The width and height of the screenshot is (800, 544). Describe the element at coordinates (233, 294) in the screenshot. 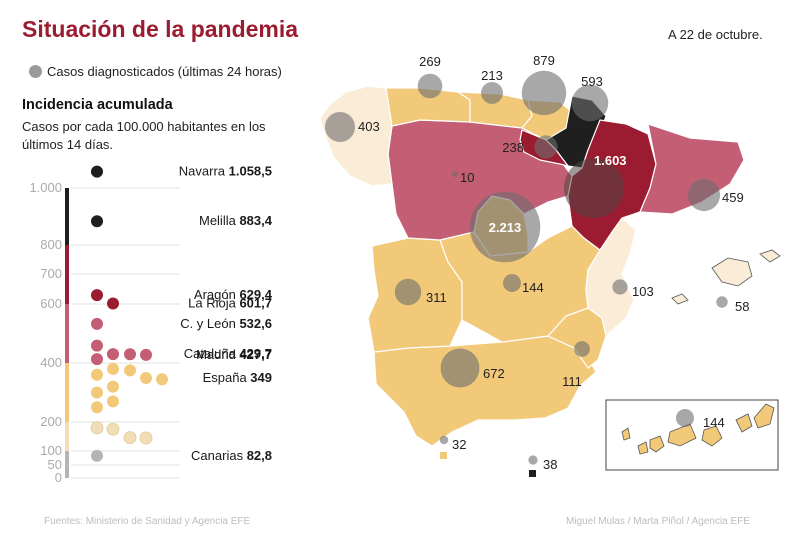

I see `chart-value-label: Aragón 629,4` at that location.